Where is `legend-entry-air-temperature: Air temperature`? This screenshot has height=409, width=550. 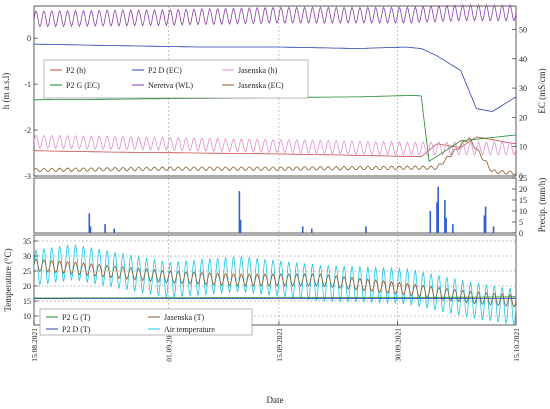
legend-entry-air-temperature: Air temperature is located at coordinates (181, 329).